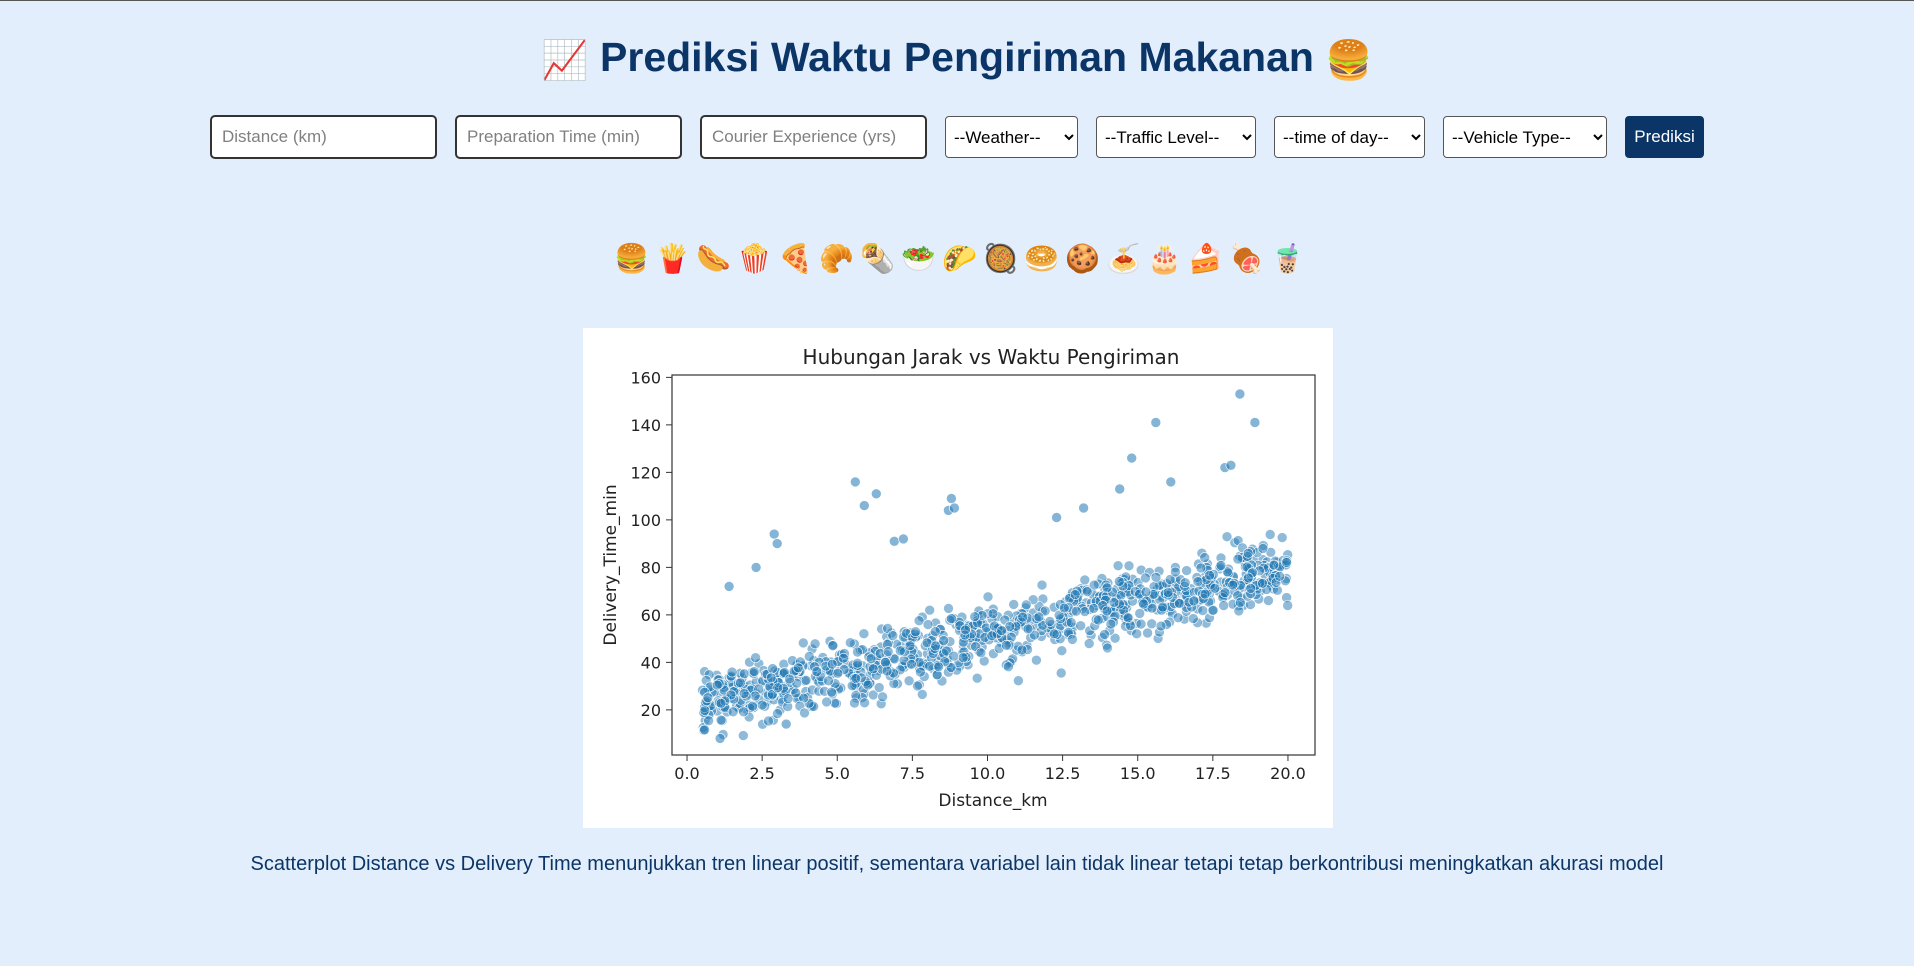 The width and height of the screenshot is (1914, 966). What do you see at coordinates (1287, 258) in the screenshot?
I see `food-emoji-icon: 🧋` at bounding box center [1287, 258].